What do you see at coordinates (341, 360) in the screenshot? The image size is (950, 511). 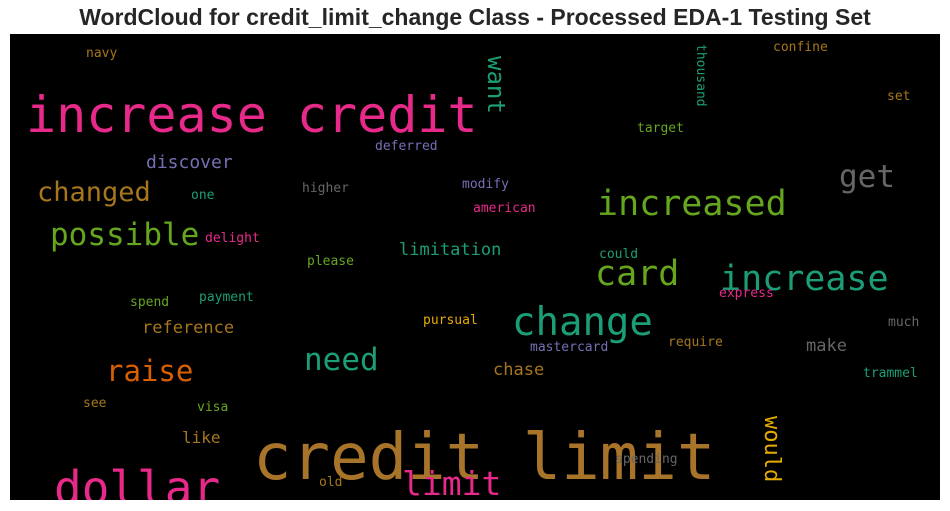 I see `word-need: need` at bounding box center [341, 360].